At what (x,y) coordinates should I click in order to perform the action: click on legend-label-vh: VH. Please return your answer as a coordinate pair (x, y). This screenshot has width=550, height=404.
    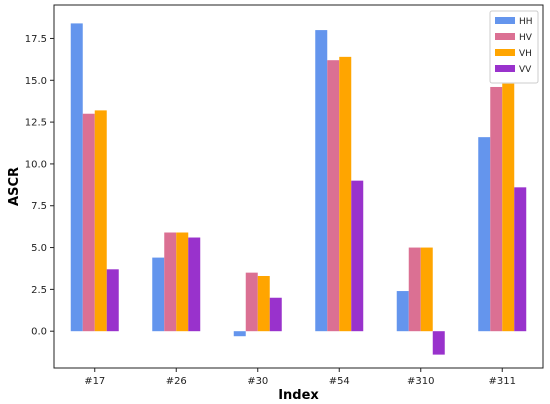
    Looking at the image, I should click on (525, 54).